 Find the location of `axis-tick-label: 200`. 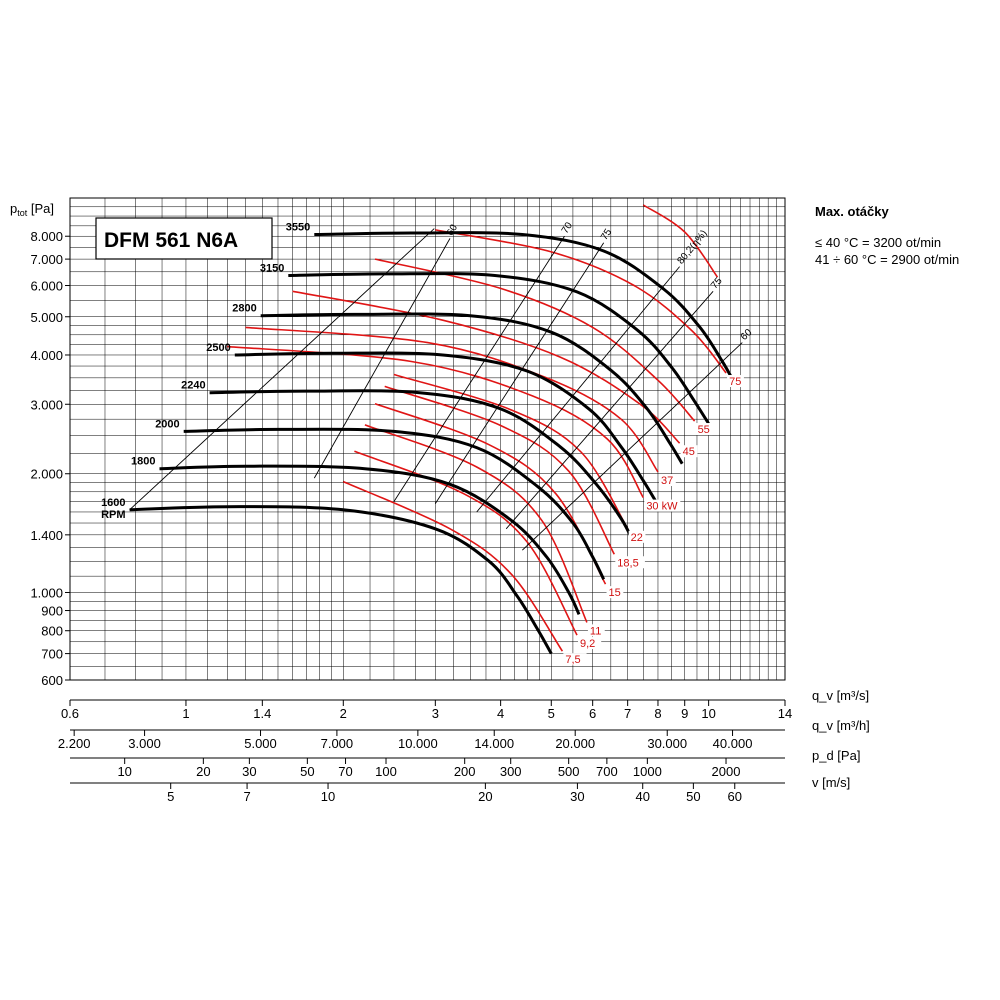

axis-tick-label: 200 is located at coordinates (465, 771).